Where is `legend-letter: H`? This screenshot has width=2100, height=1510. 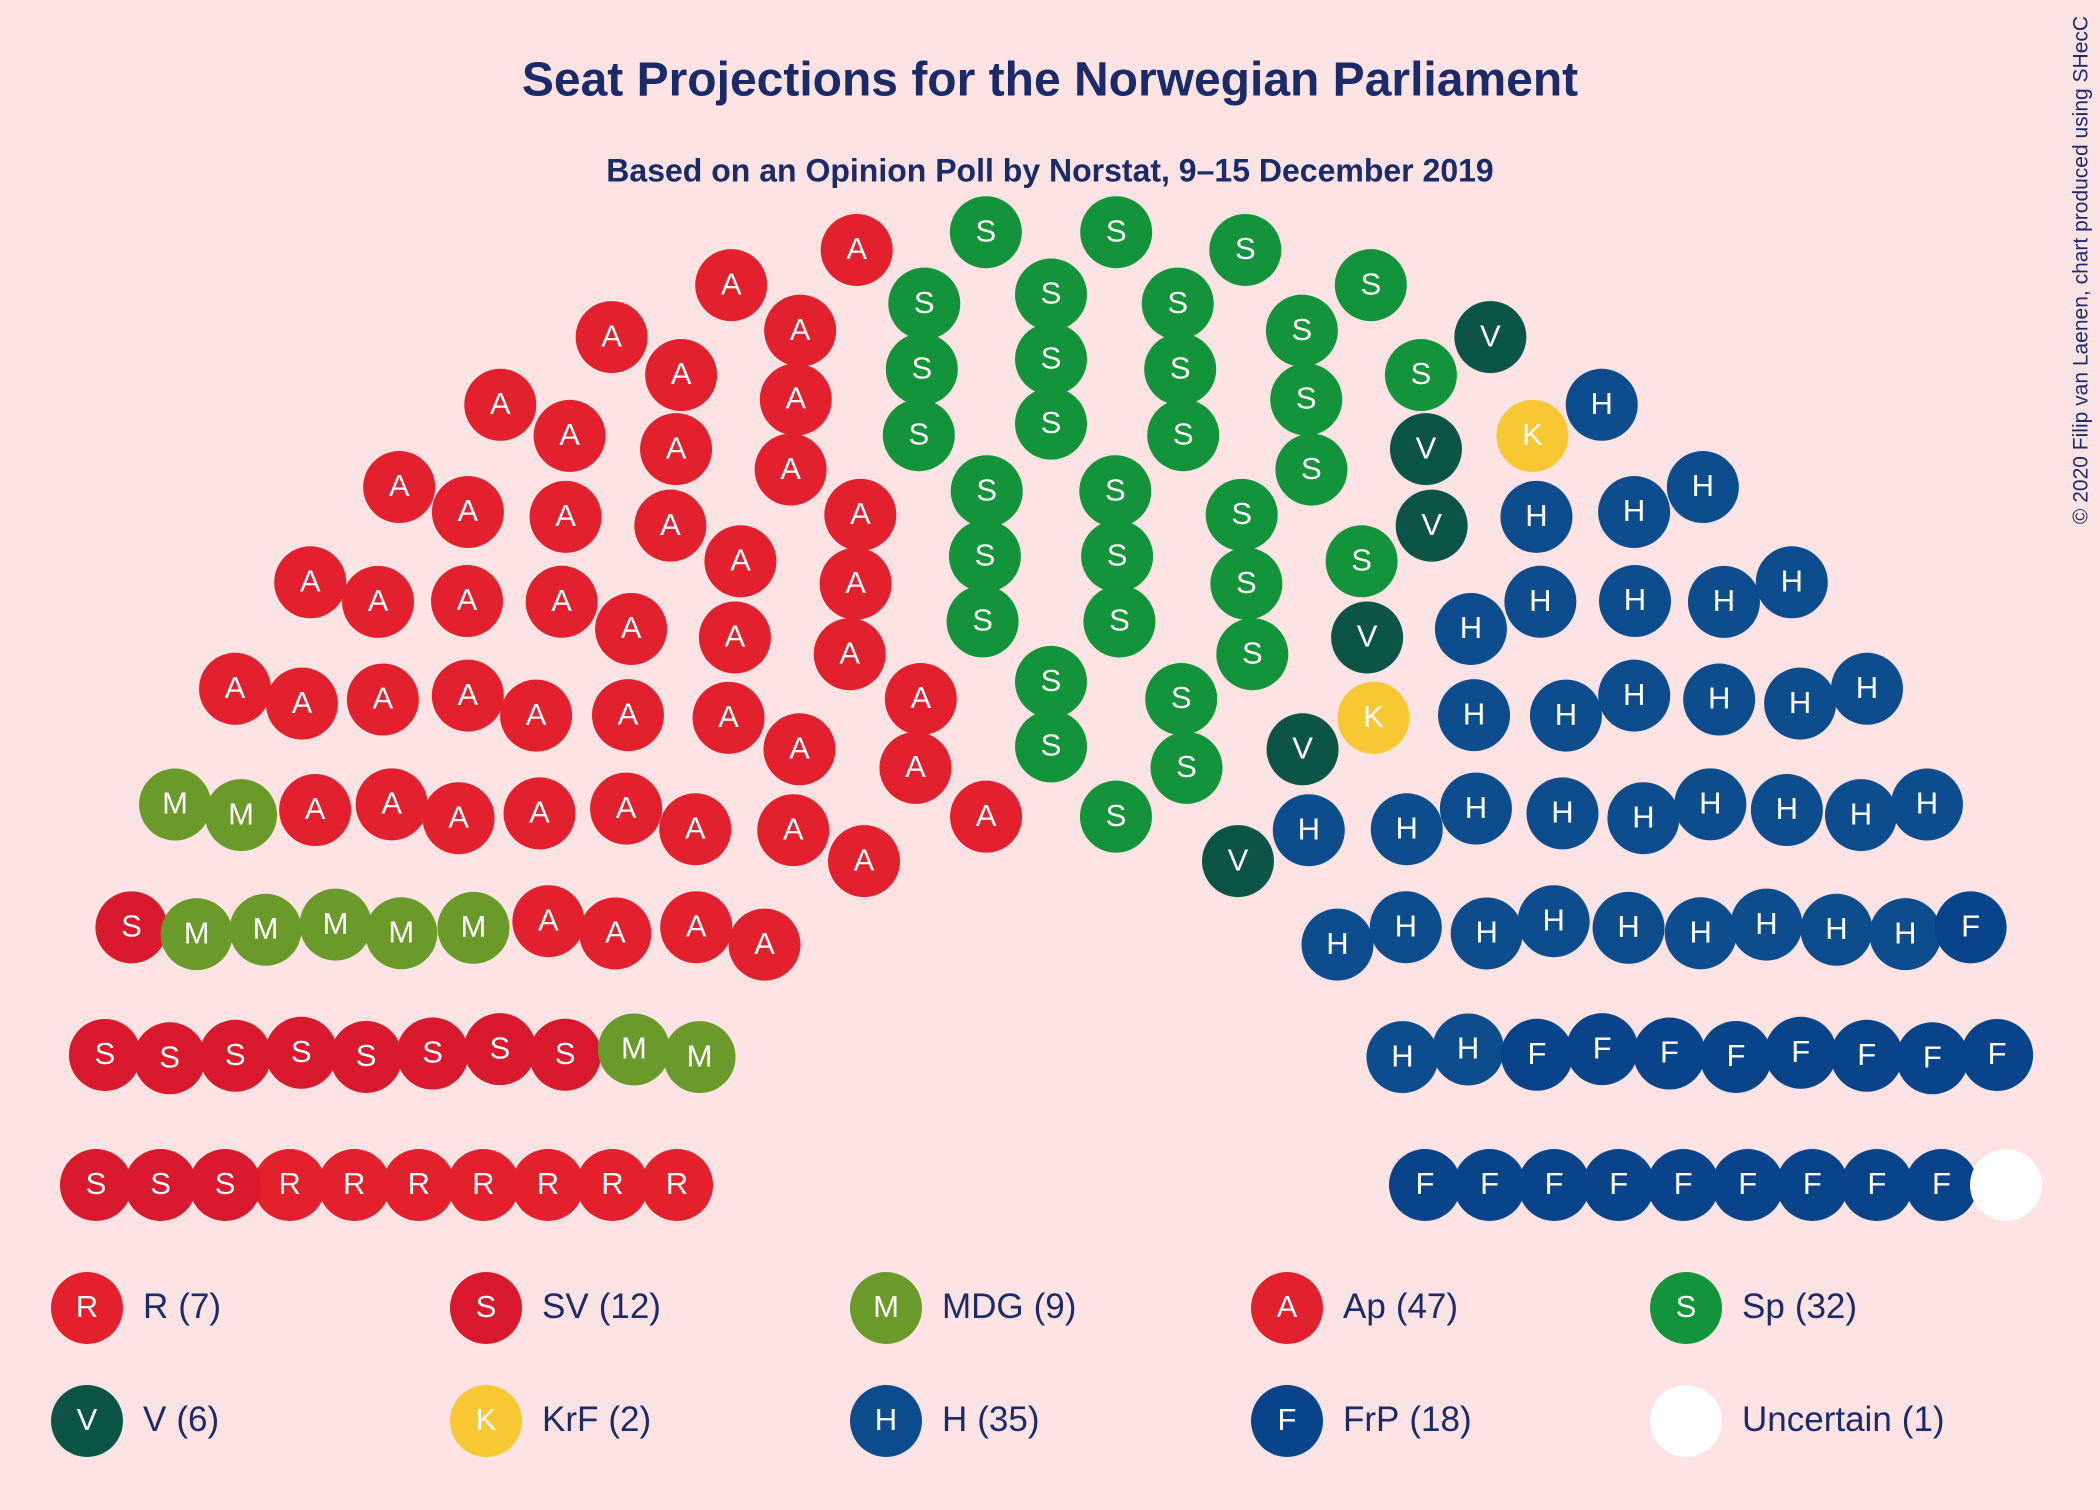
legend-letter: H is located at coordinates (886, 1419).